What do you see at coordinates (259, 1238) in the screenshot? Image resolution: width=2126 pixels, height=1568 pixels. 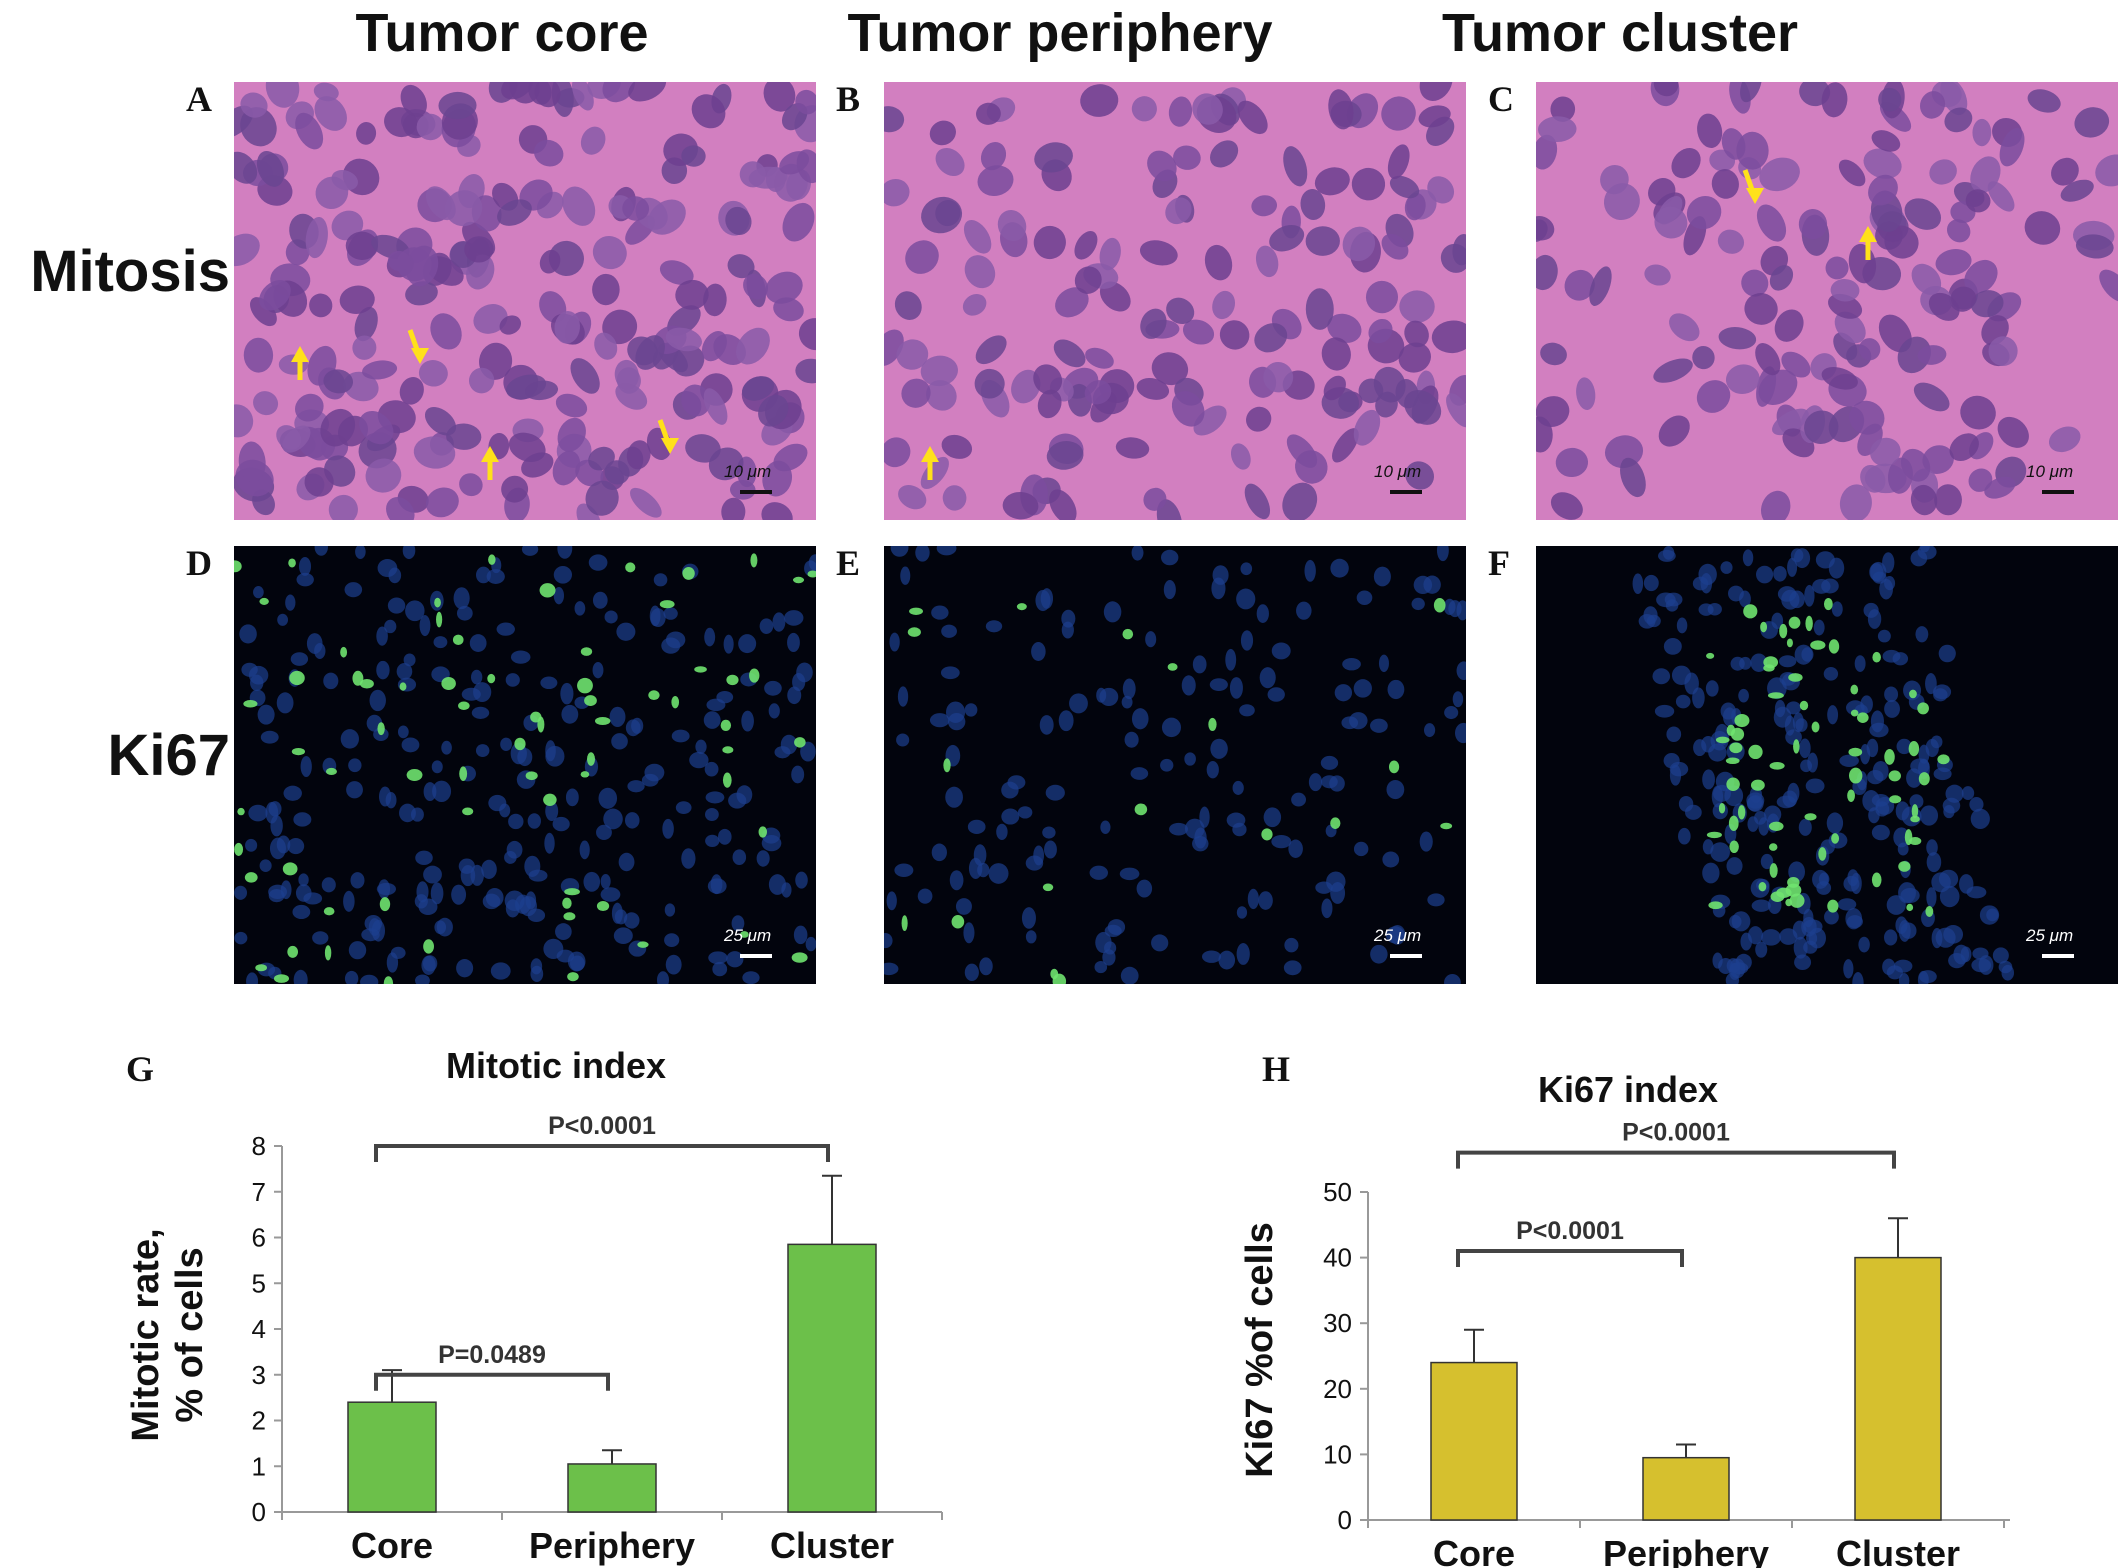 I see `y-tick-label: 6` at bounding box center [259, 1238].